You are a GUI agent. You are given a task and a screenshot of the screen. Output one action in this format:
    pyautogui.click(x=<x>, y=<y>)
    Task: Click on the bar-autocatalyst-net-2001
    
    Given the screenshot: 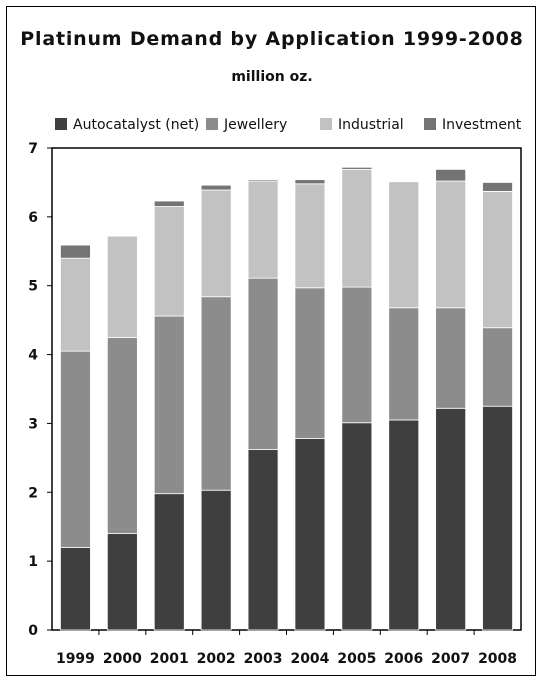 What is the action you would take?
    pyautogui.click(x=169, y=562)
    